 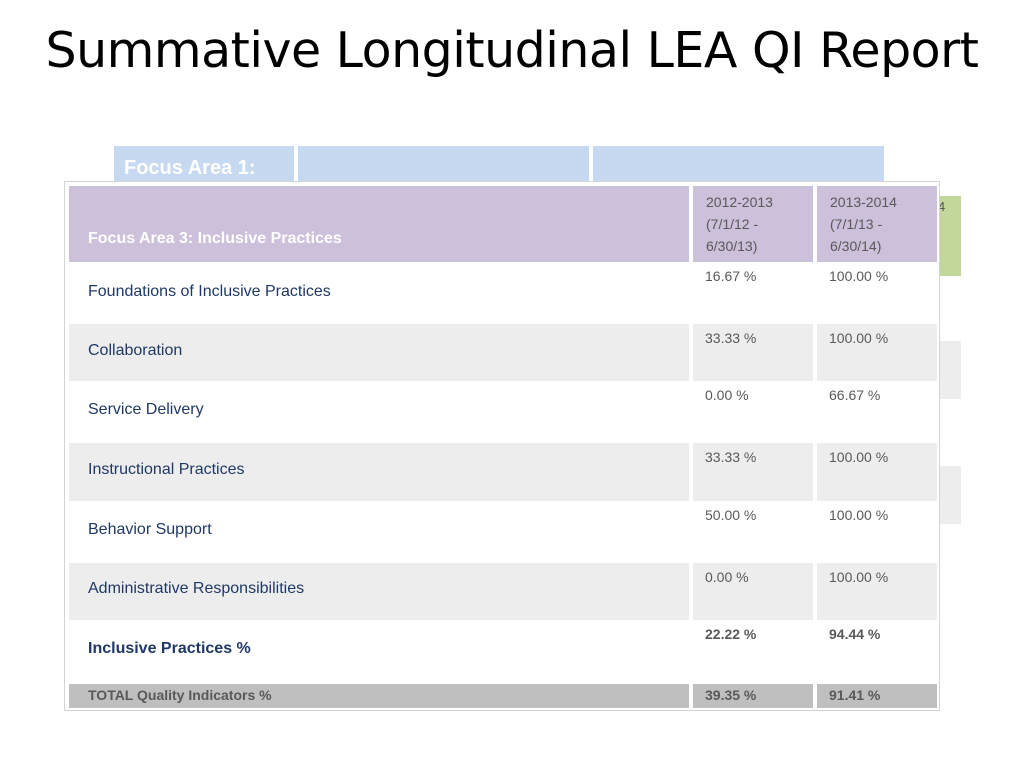 I want to click on total-value-year2: 91.41 %, so click(x=877, y=696).